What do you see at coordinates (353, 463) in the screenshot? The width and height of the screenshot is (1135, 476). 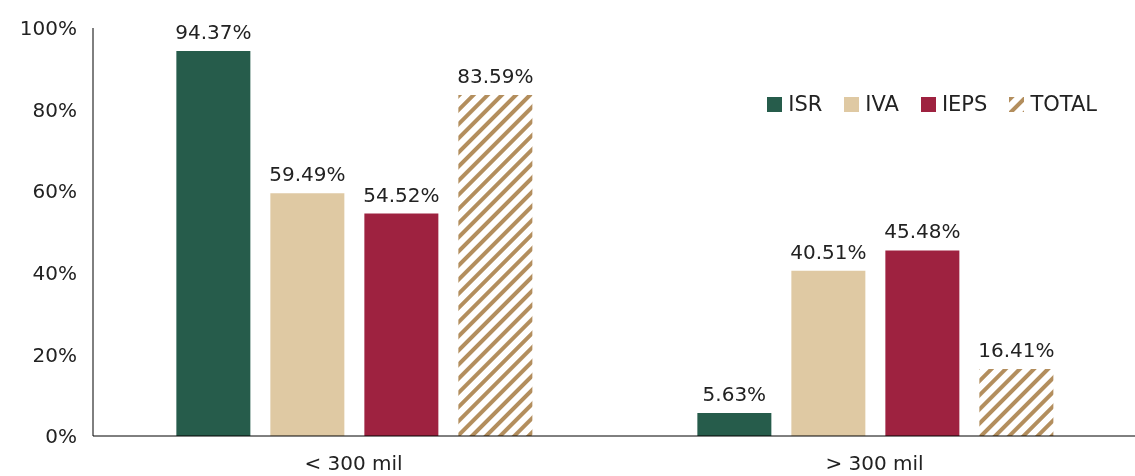 I see `x-tick-label: < 300 mil` at bounding box center [353, 463].